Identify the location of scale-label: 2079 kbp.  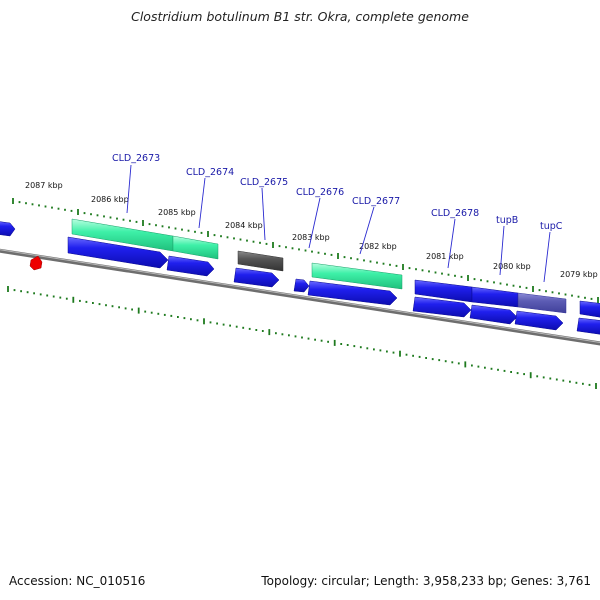
(579, 274).